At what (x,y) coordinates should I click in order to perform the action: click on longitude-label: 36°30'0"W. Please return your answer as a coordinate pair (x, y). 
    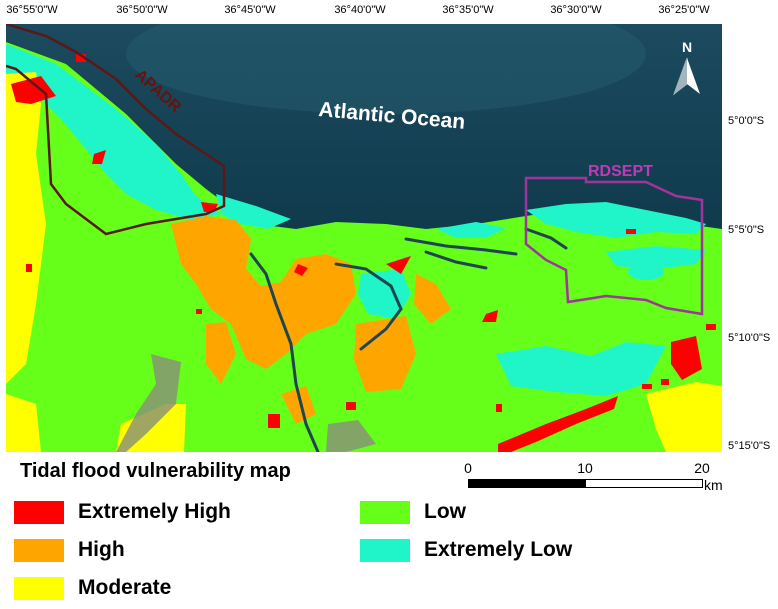
    Looking at the image, I should click on (576, 10).